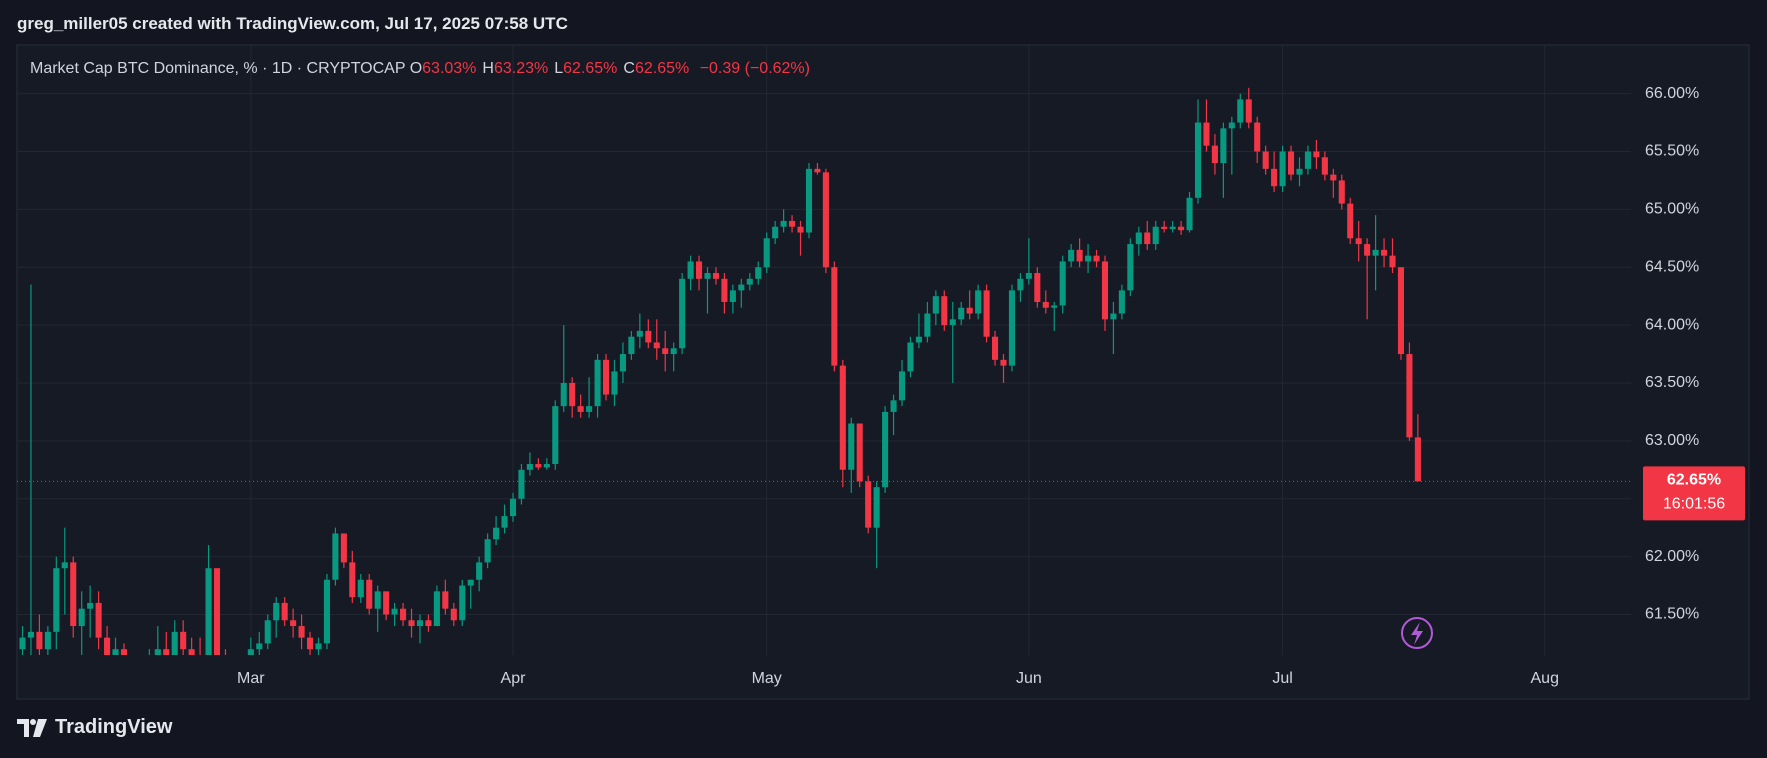 The height and width of the screenshot is (758, 1767). Describe the element at coordinates (629, 68) in the screenshot. I see `ohlc-key: C` at that location.